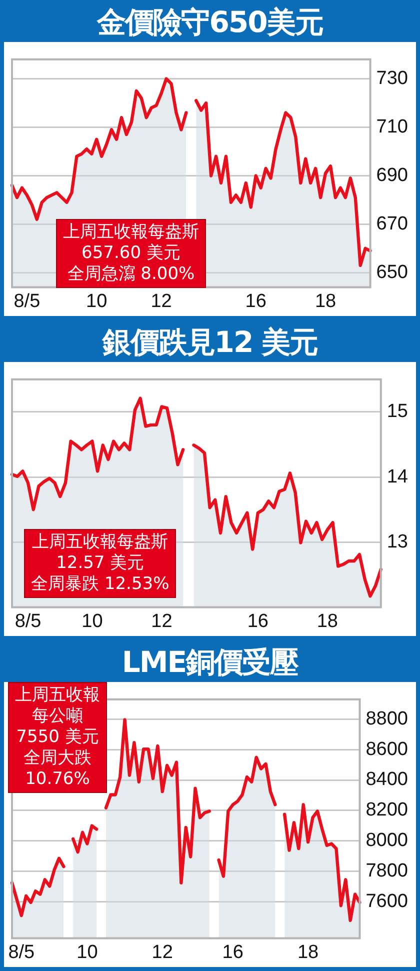  Describe the element at coordinates (392, 223) in the screenshot. I see `y-tick-label: 670` at that location.